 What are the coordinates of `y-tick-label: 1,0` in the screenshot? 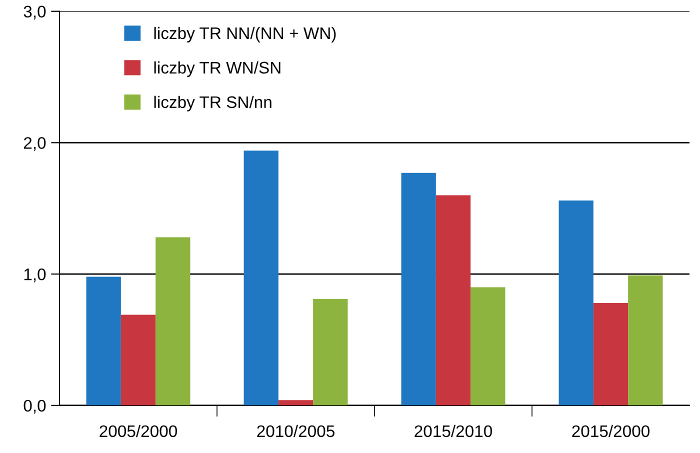 It's located at (35, 275).